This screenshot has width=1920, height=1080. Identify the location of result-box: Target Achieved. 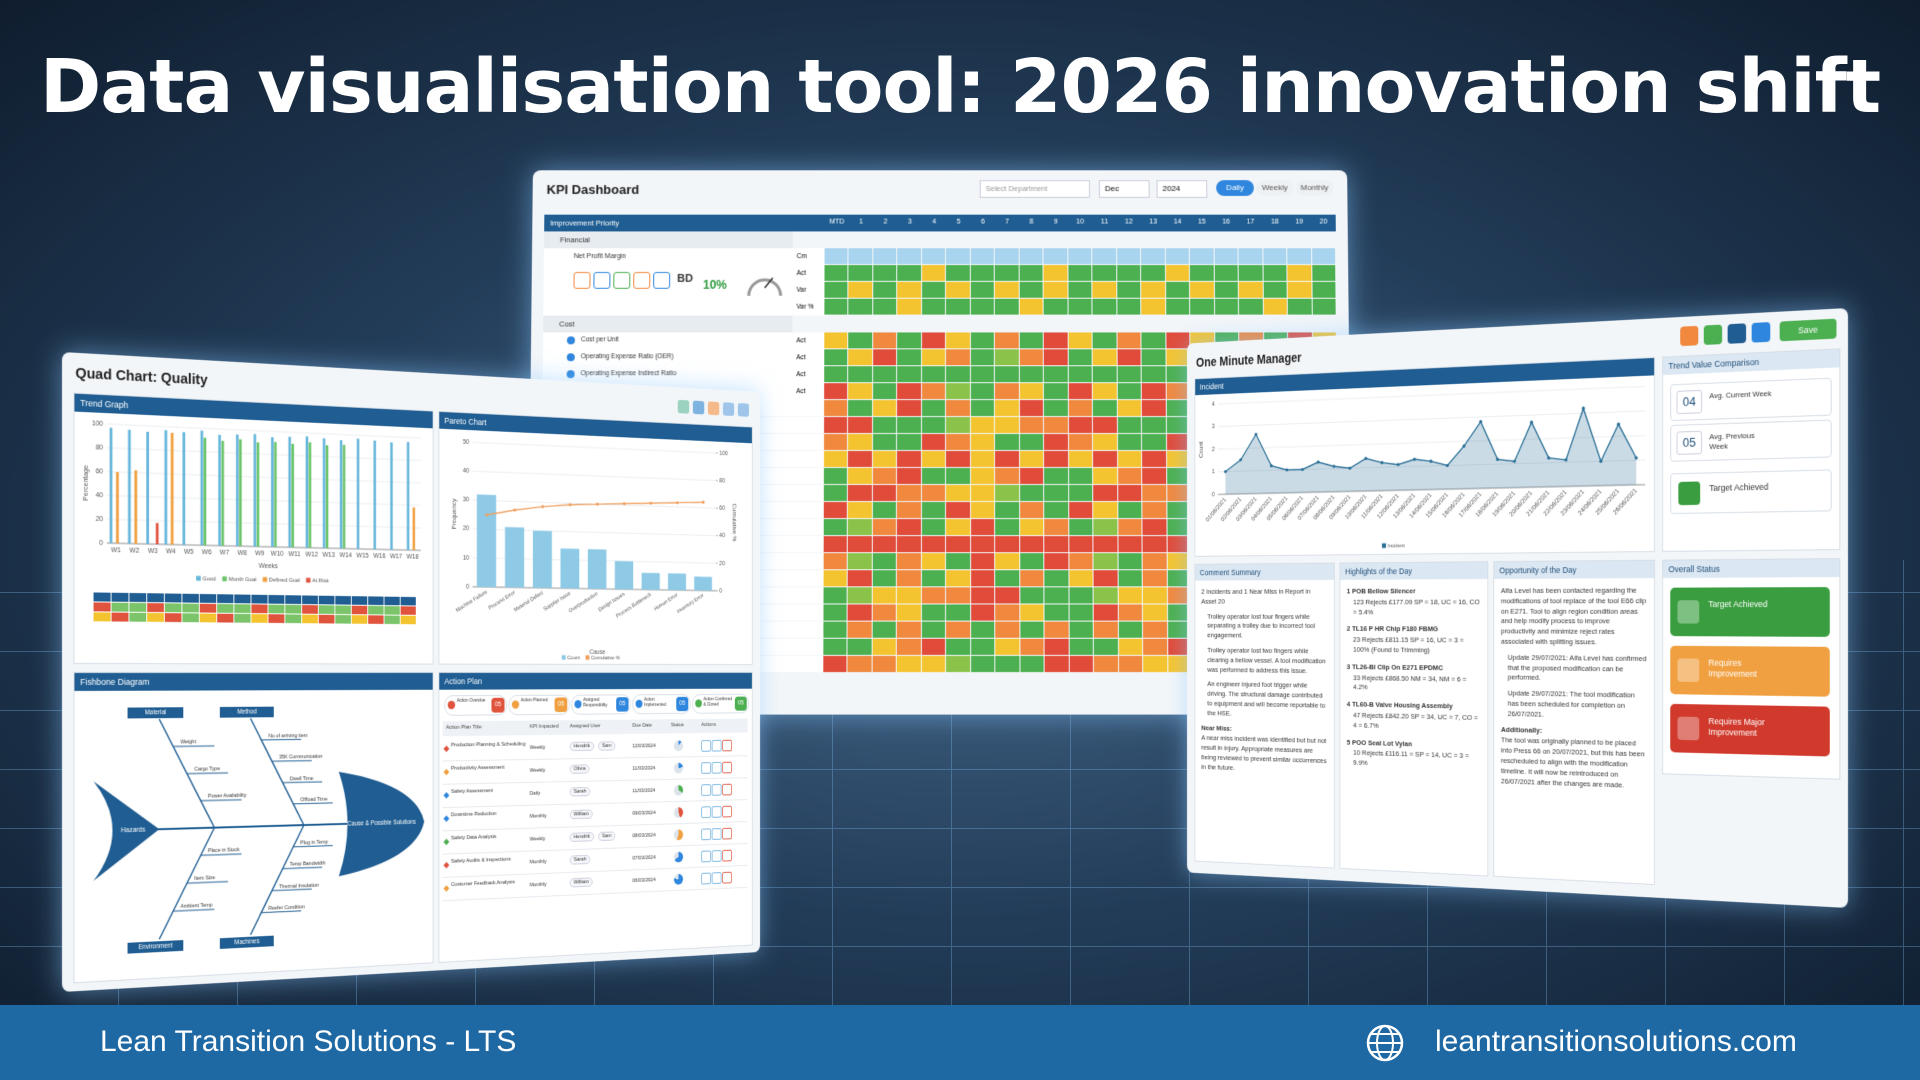
(1750, 491).